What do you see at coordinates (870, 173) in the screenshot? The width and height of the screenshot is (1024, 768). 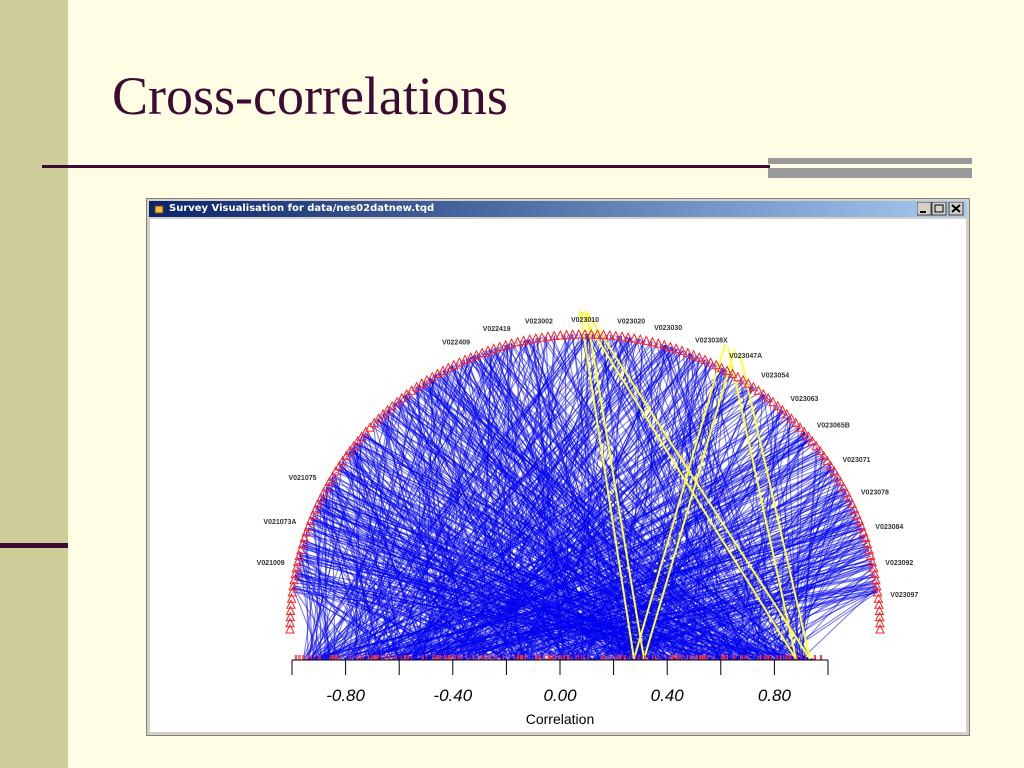 I see `rule-accent` at bounding box center [870, 173].